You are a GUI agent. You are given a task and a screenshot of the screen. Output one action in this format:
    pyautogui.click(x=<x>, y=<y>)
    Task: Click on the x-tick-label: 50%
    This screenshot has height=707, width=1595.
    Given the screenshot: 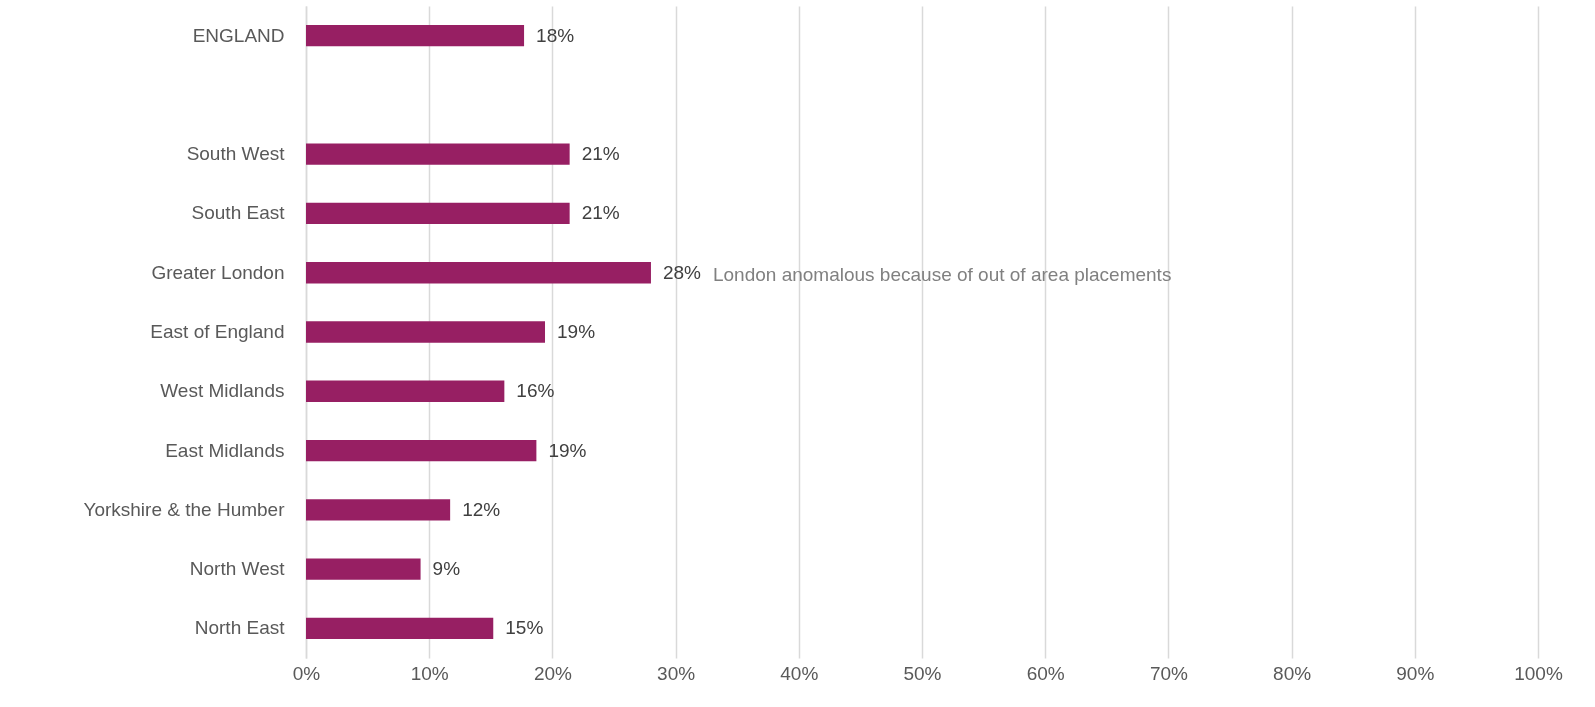 What is the action you would take?
    pyautogui.click(x=922, y=673)
    